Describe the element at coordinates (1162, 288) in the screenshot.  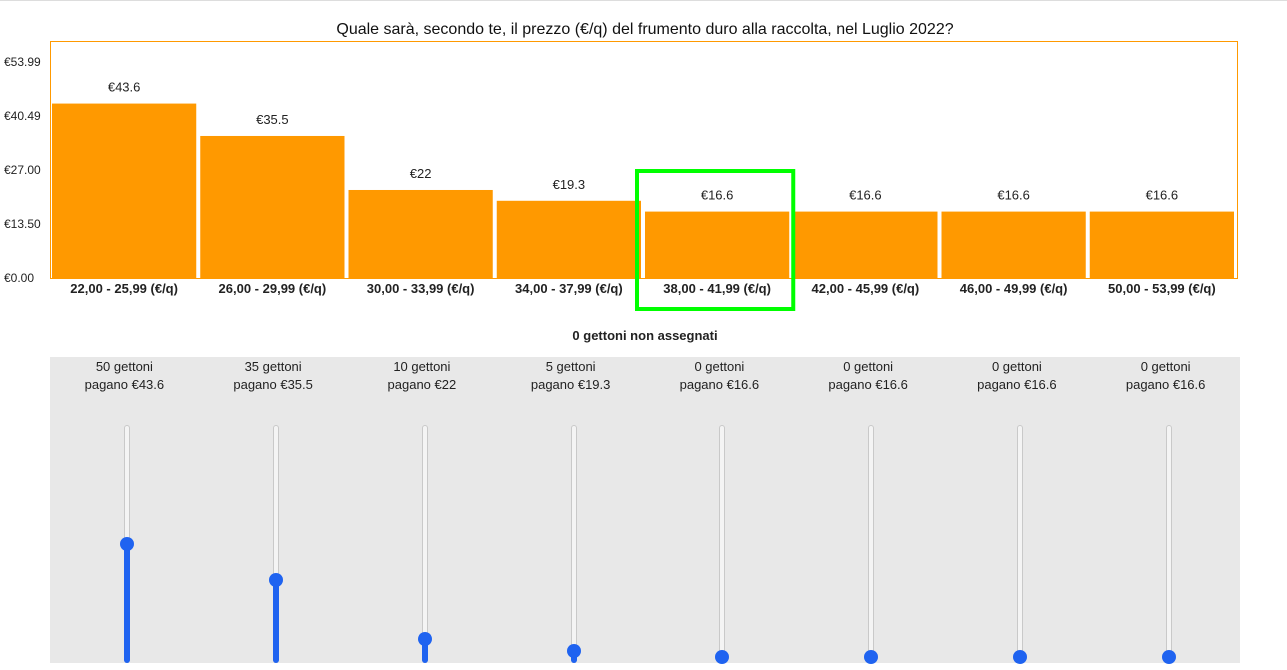
I see `x-tick-label: 50,00 - 53,99 (€/q)` at that location.